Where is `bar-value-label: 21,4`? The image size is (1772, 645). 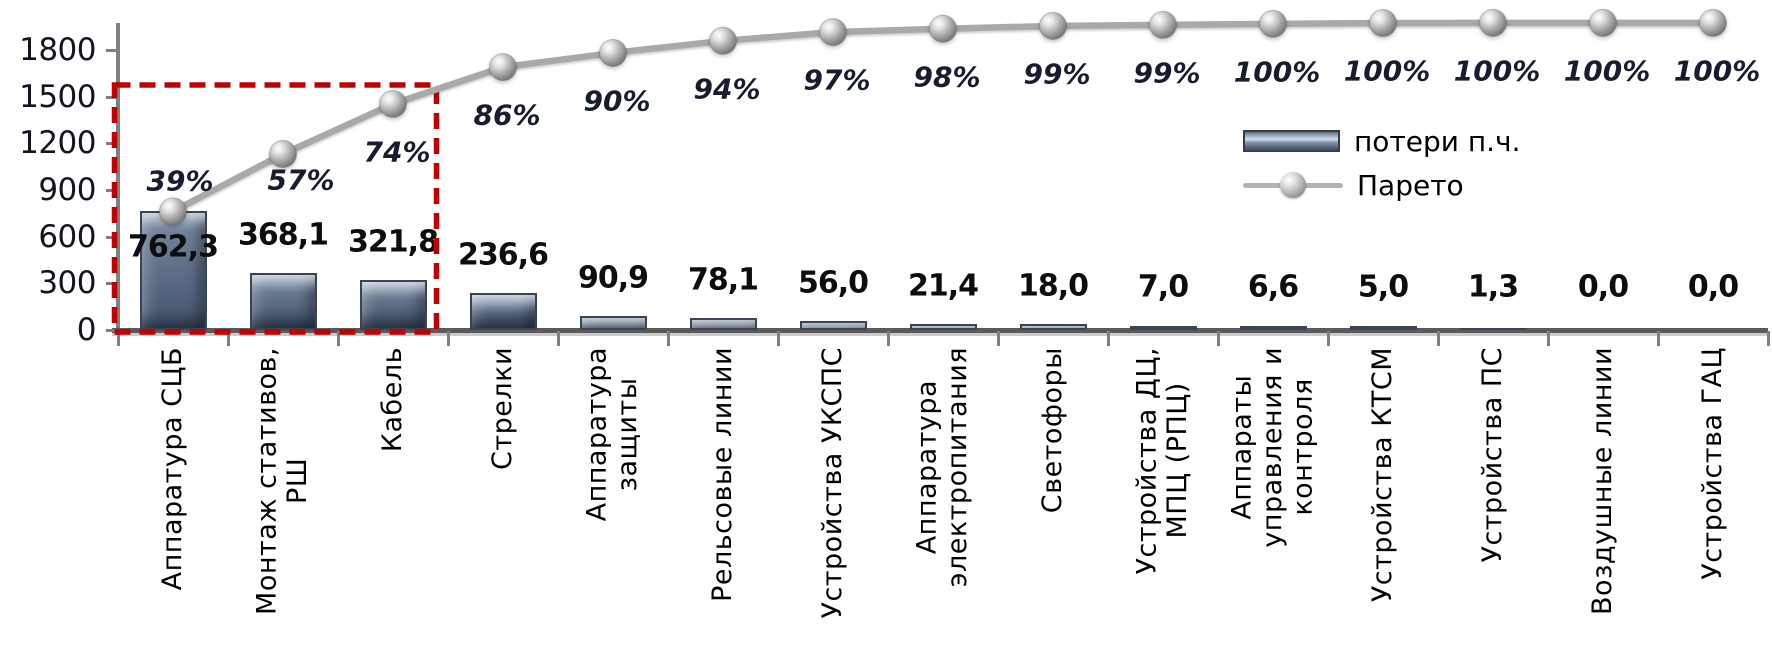
bar-value-label: 21,4 is located at coordinates (943, 286).